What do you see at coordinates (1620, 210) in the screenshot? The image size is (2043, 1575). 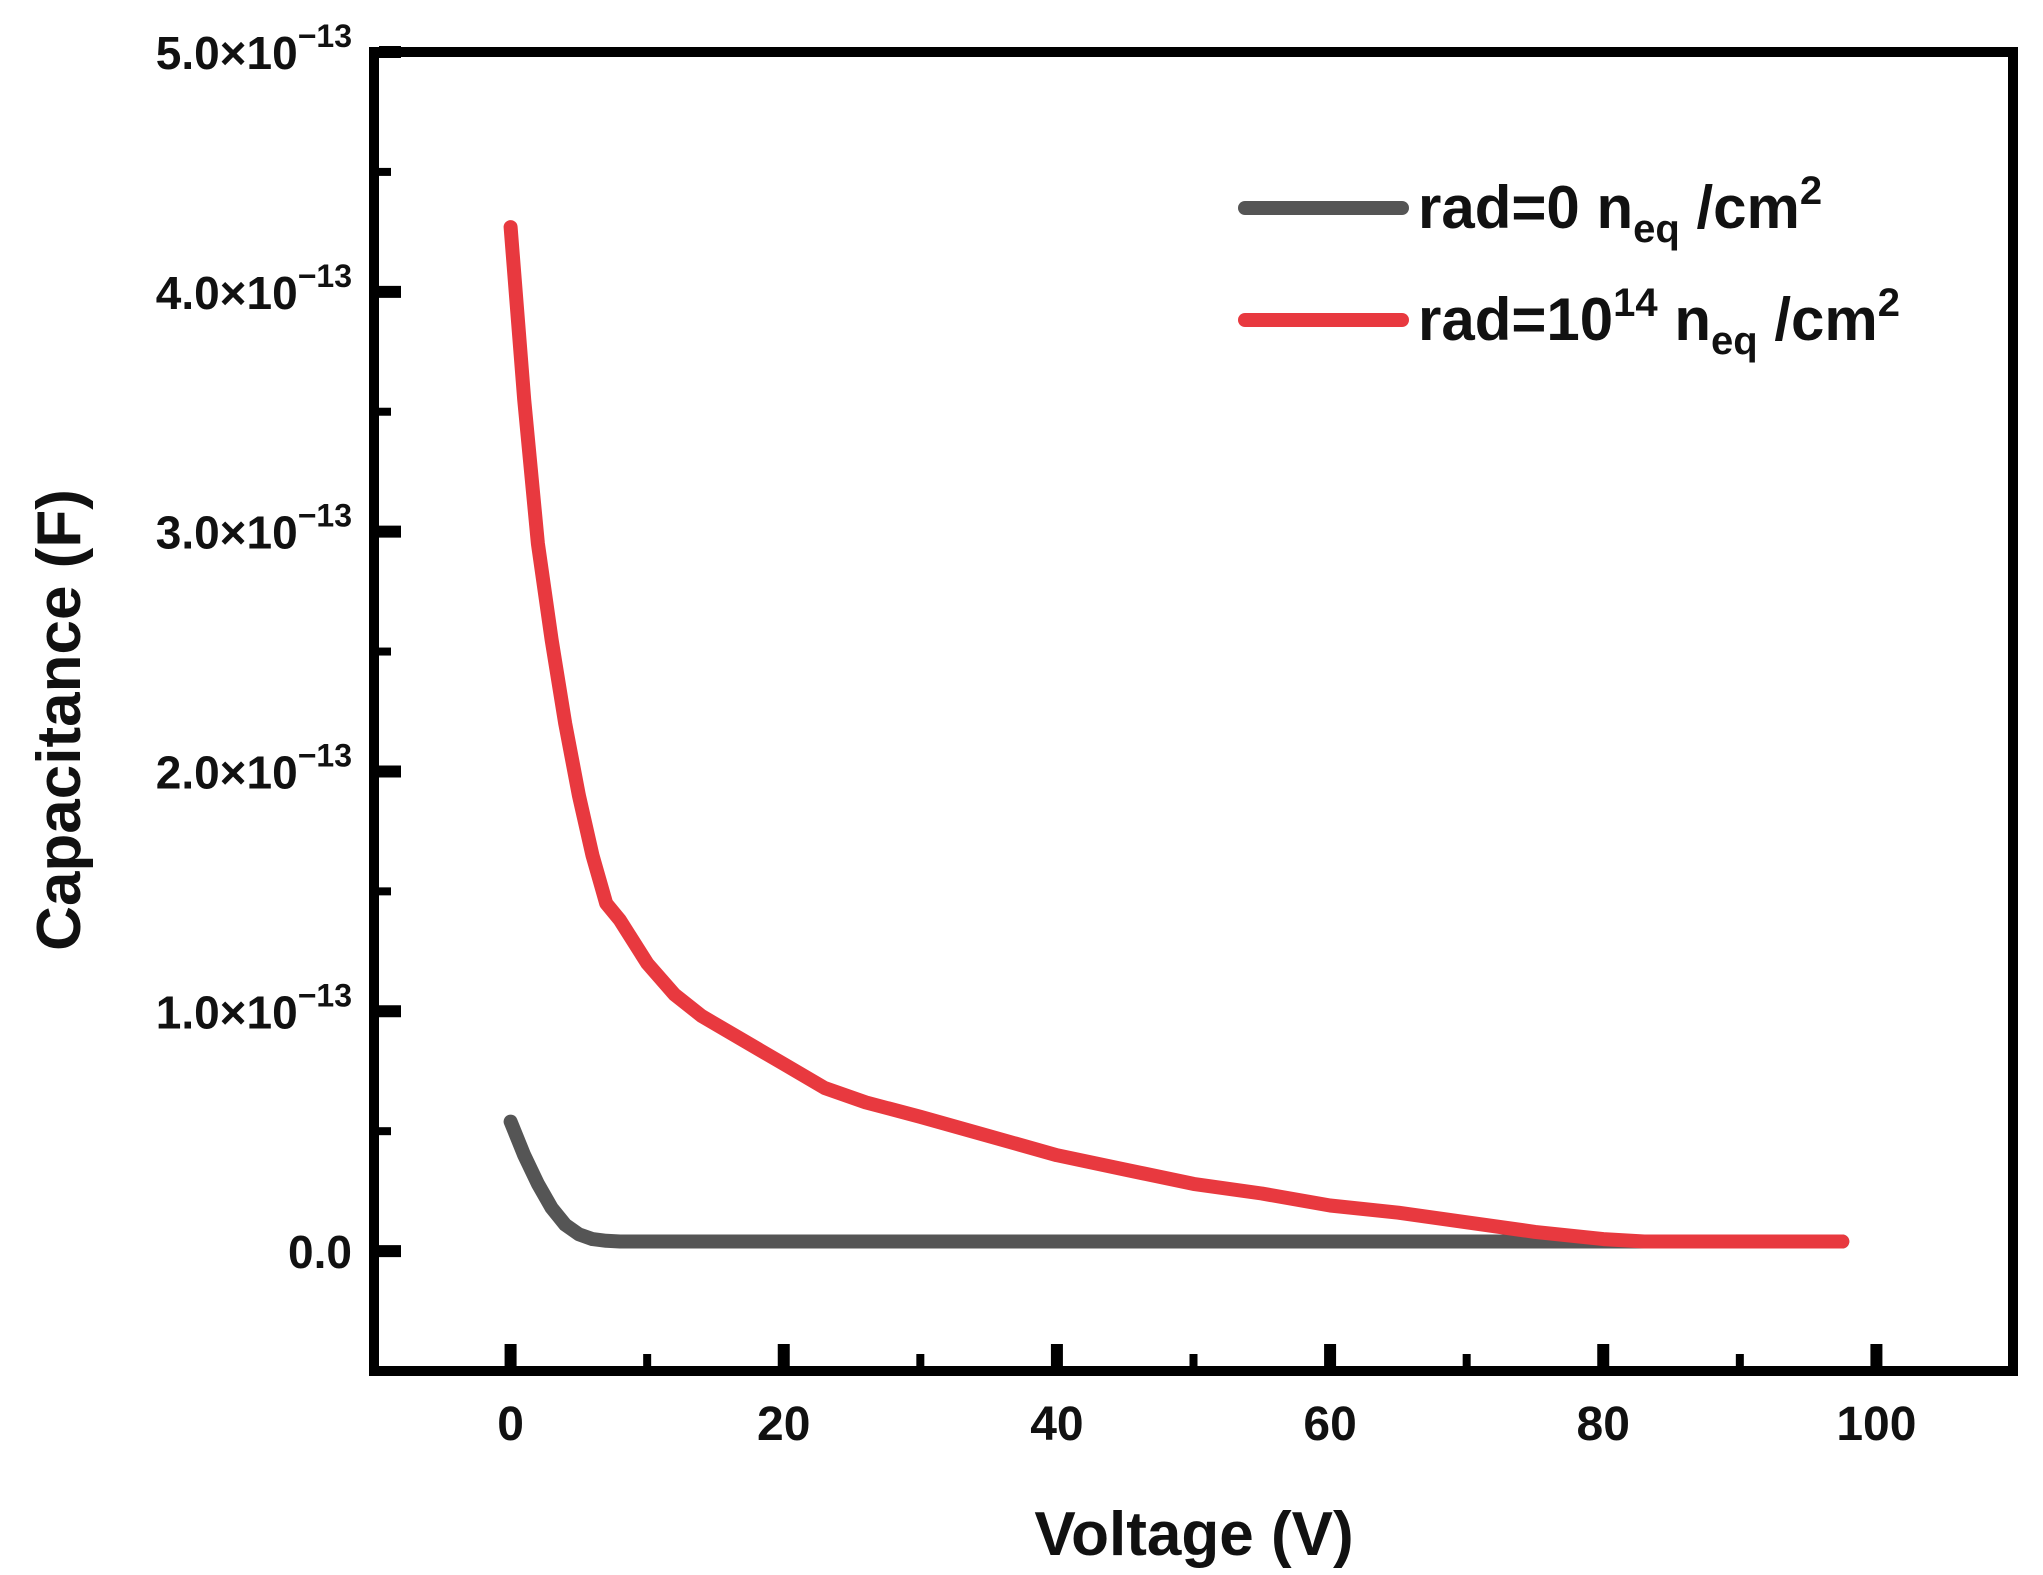 I see `legend-label-rad0: rad=0 neq /cm2` at bounding box center [1620, 210].